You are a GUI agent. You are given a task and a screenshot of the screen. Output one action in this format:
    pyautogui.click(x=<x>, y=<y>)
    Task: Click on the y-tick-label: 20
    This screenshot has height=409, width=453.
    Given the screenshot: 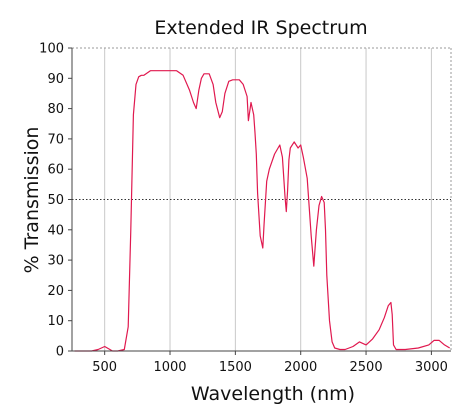 What is the action you would take?
    pyautogui.click(x=55, y=291)
    